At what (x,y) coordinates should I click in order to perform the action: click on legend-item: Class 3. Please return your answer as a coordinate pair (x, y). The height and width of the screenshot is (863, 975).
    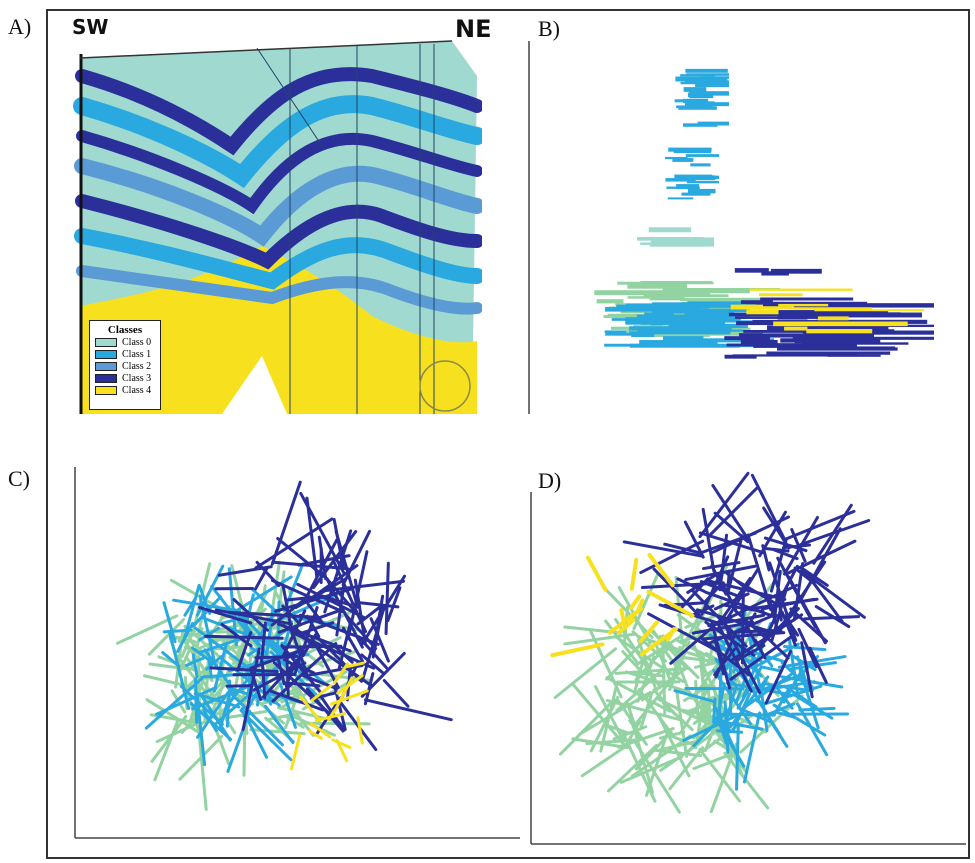
    Looking at the image, I should click on (127, 378).